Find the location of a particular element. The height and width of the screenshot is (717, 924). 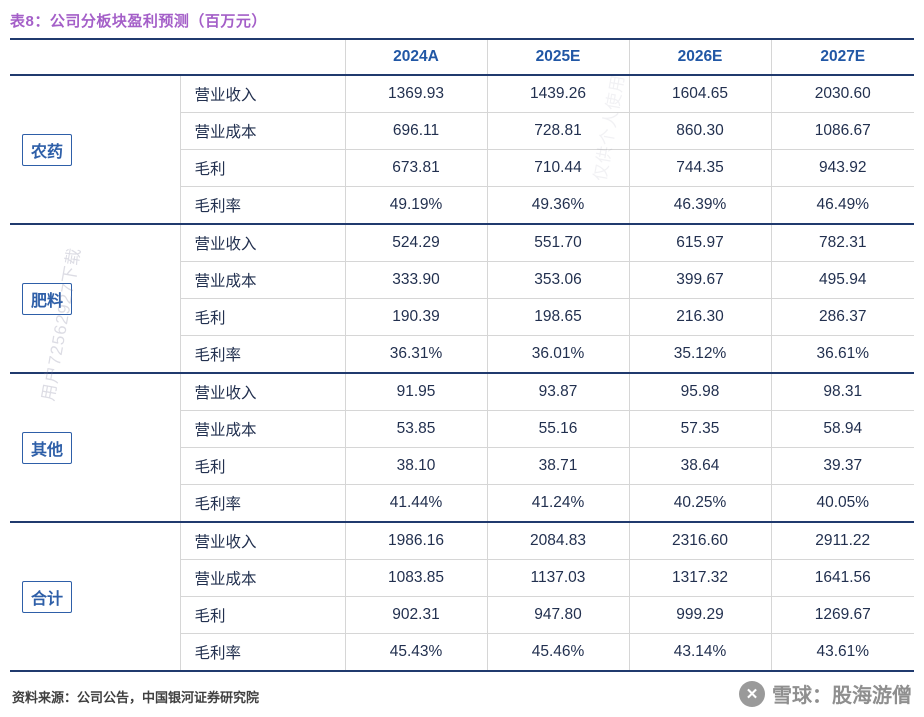

value-cell: 1439.26 is located at coordinates (557, 94).